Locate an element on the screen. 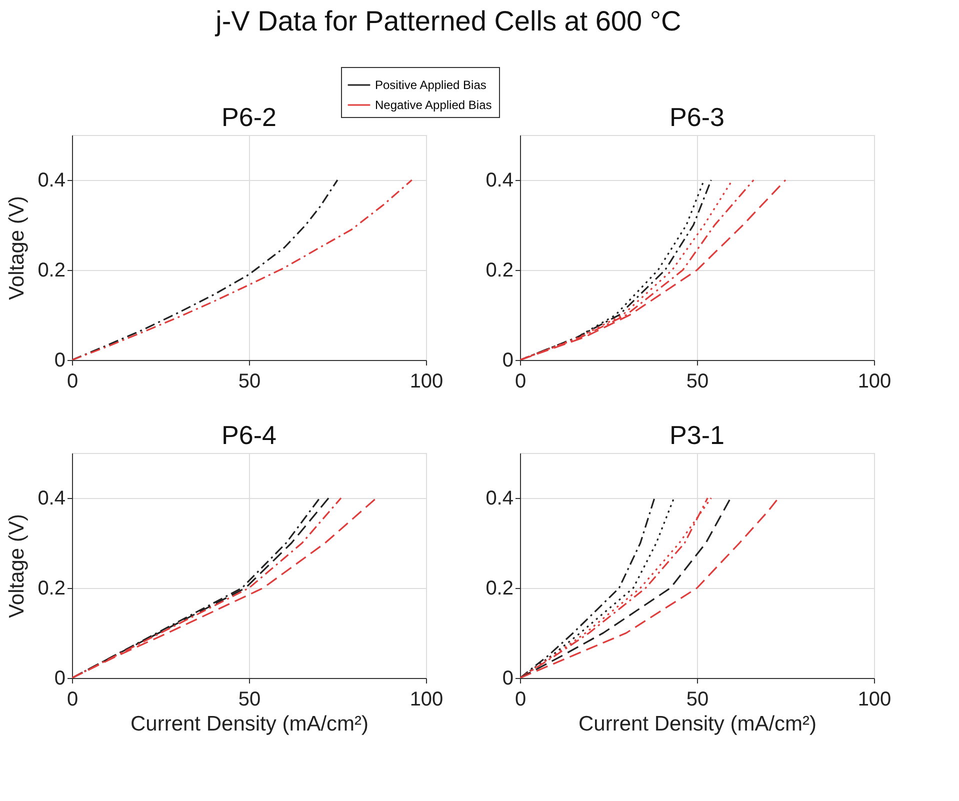 The image size is (959, 801). chart-title: P6-2 is located at coordinates (249, 117).